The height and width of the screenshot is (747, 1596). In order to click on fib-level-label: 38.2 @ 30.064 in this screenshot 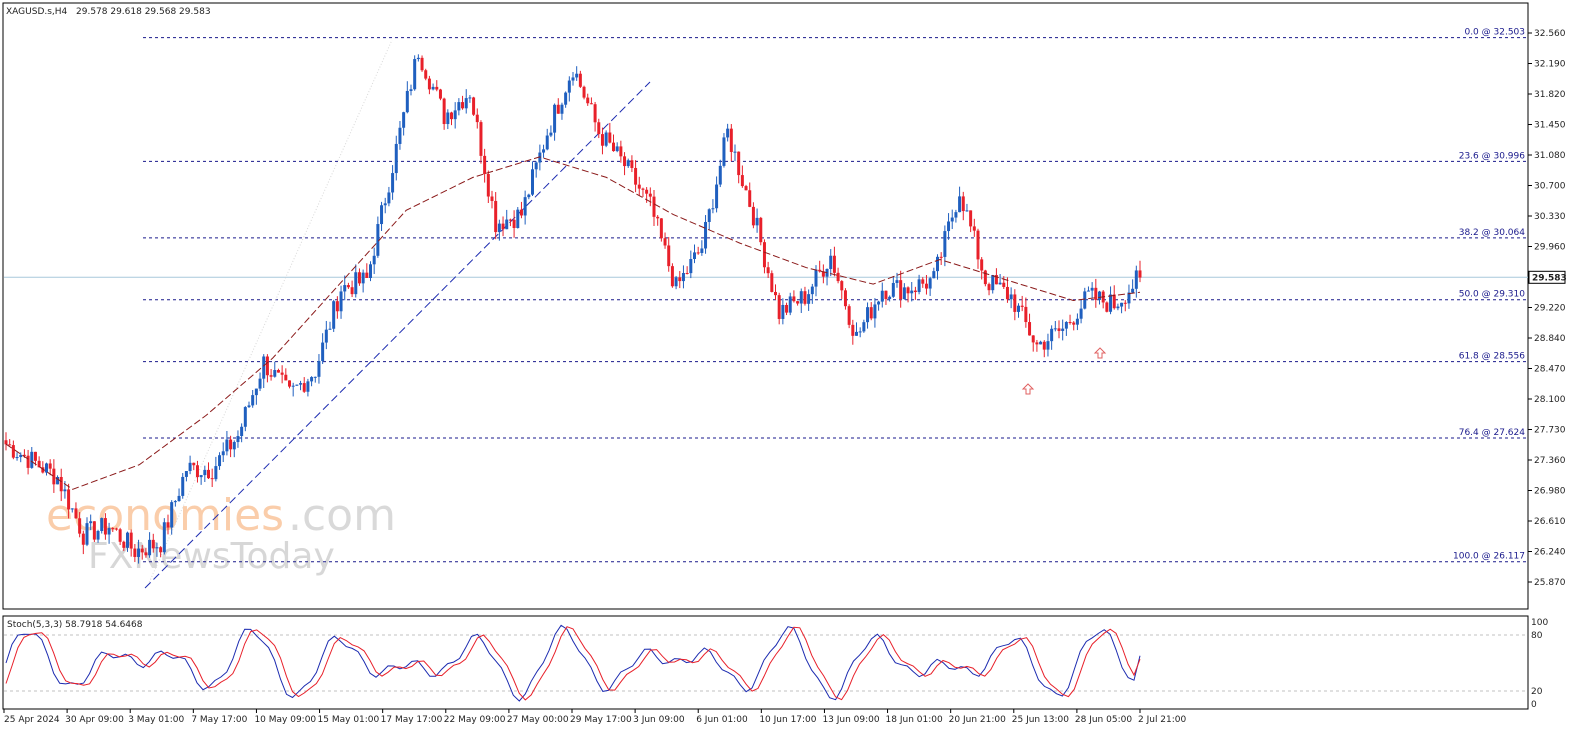, I will do `click(1492, 233)`.